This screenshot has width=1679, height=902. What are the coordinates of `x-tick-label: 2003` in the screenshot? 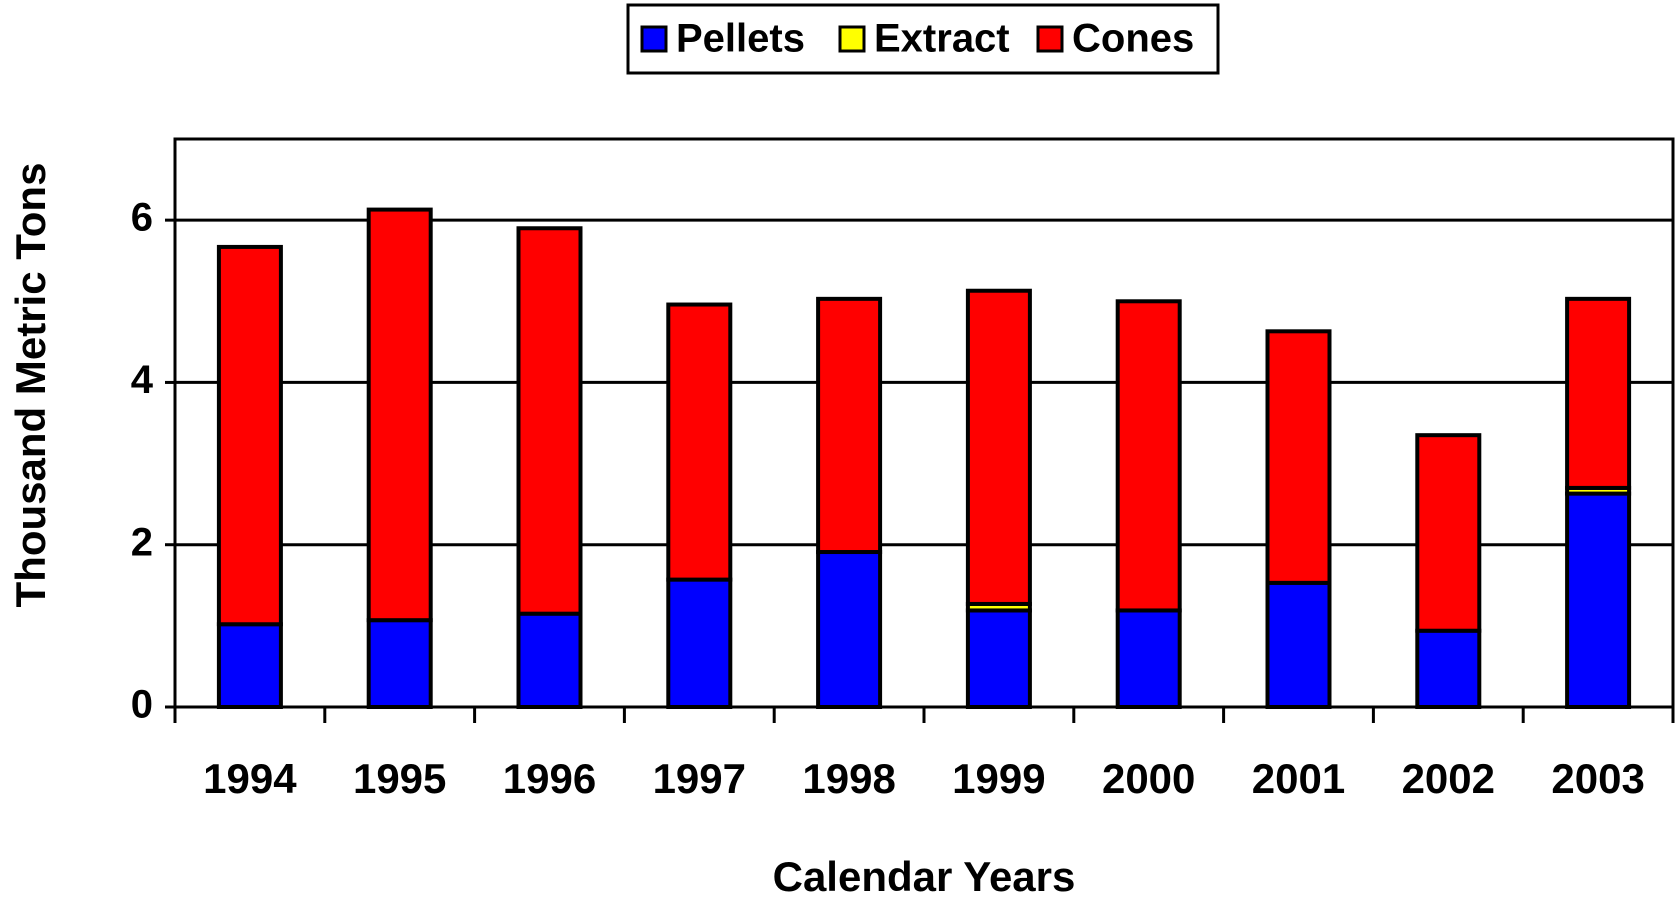 It's located at (1597, 778).